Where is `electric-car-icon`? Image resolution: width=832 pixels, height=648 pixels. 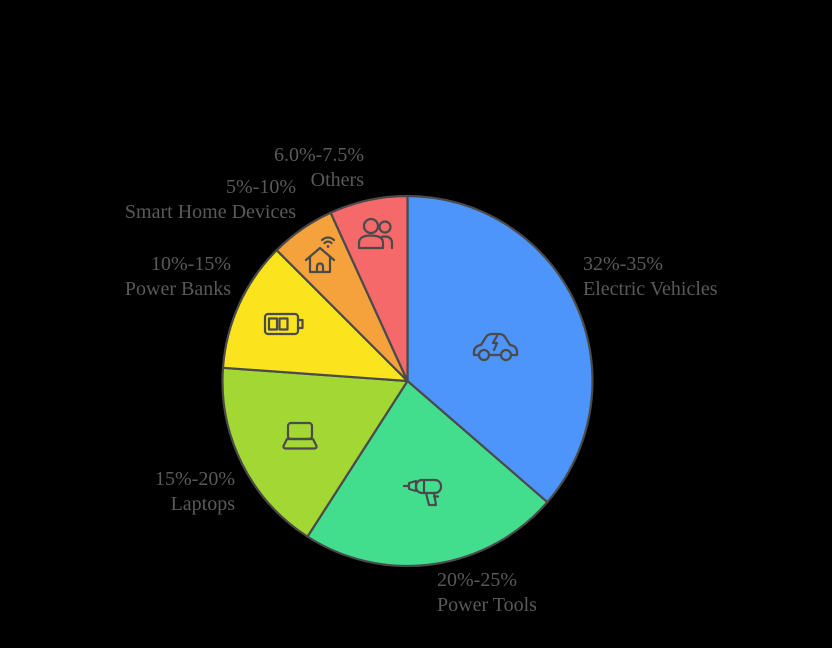
electric-car-icon is located at coordinates (495, 347).